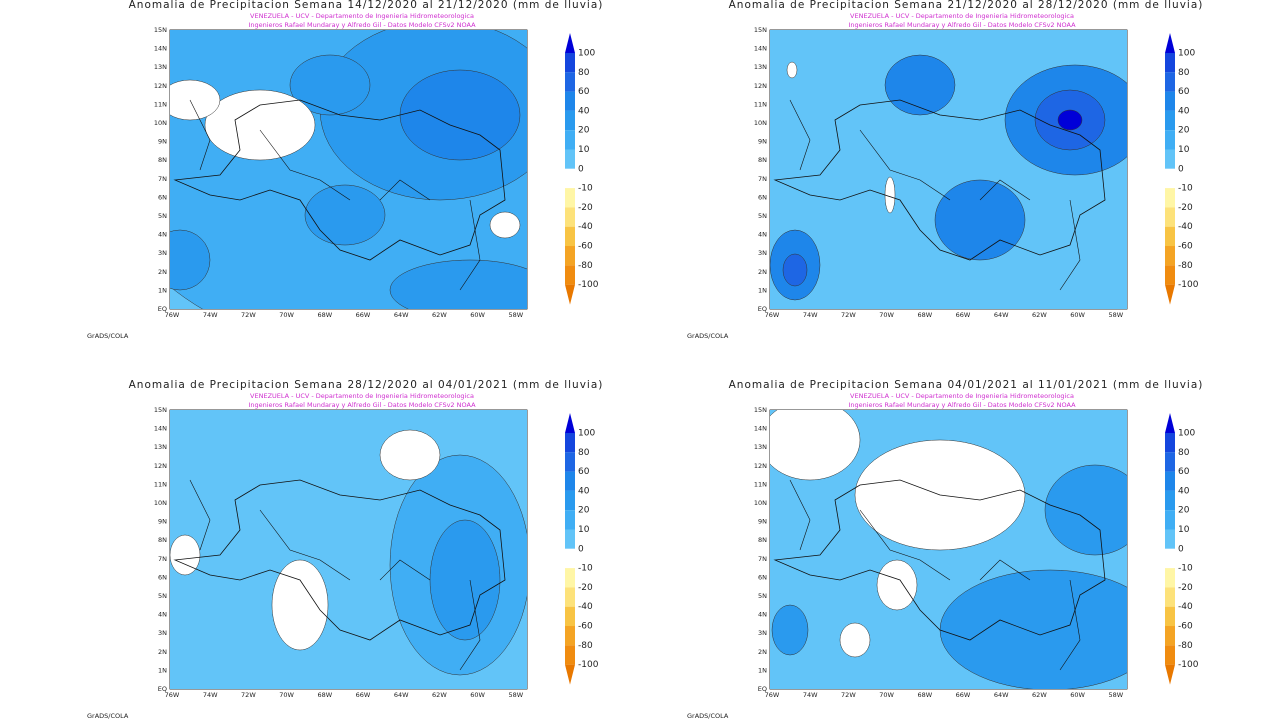  I want to click on colorbar-label: 20, so click(584, 131).